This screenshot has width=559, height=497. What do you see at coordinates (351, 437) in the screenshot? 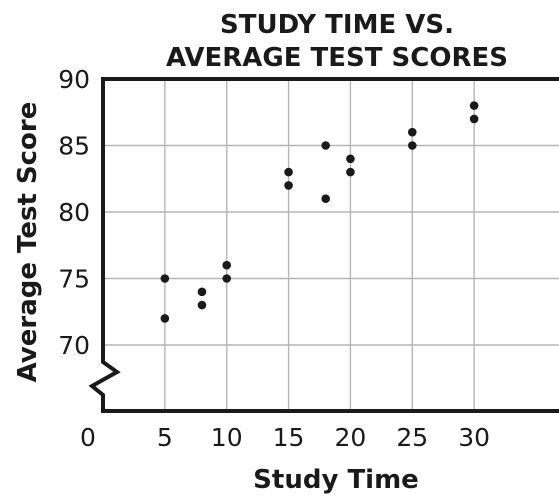
I see `x-tick-label: 20` at bounding box center [351, 437].